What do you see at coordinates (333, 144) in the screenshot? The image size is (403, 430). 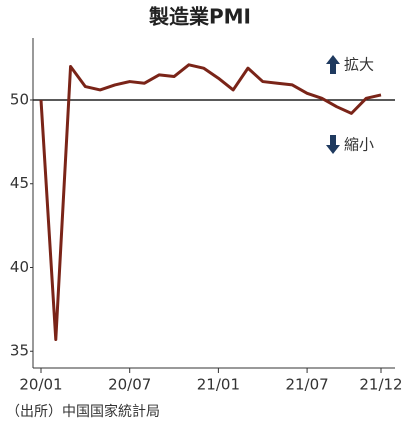 I see `down-arrow` at bounding box center [333, 144].